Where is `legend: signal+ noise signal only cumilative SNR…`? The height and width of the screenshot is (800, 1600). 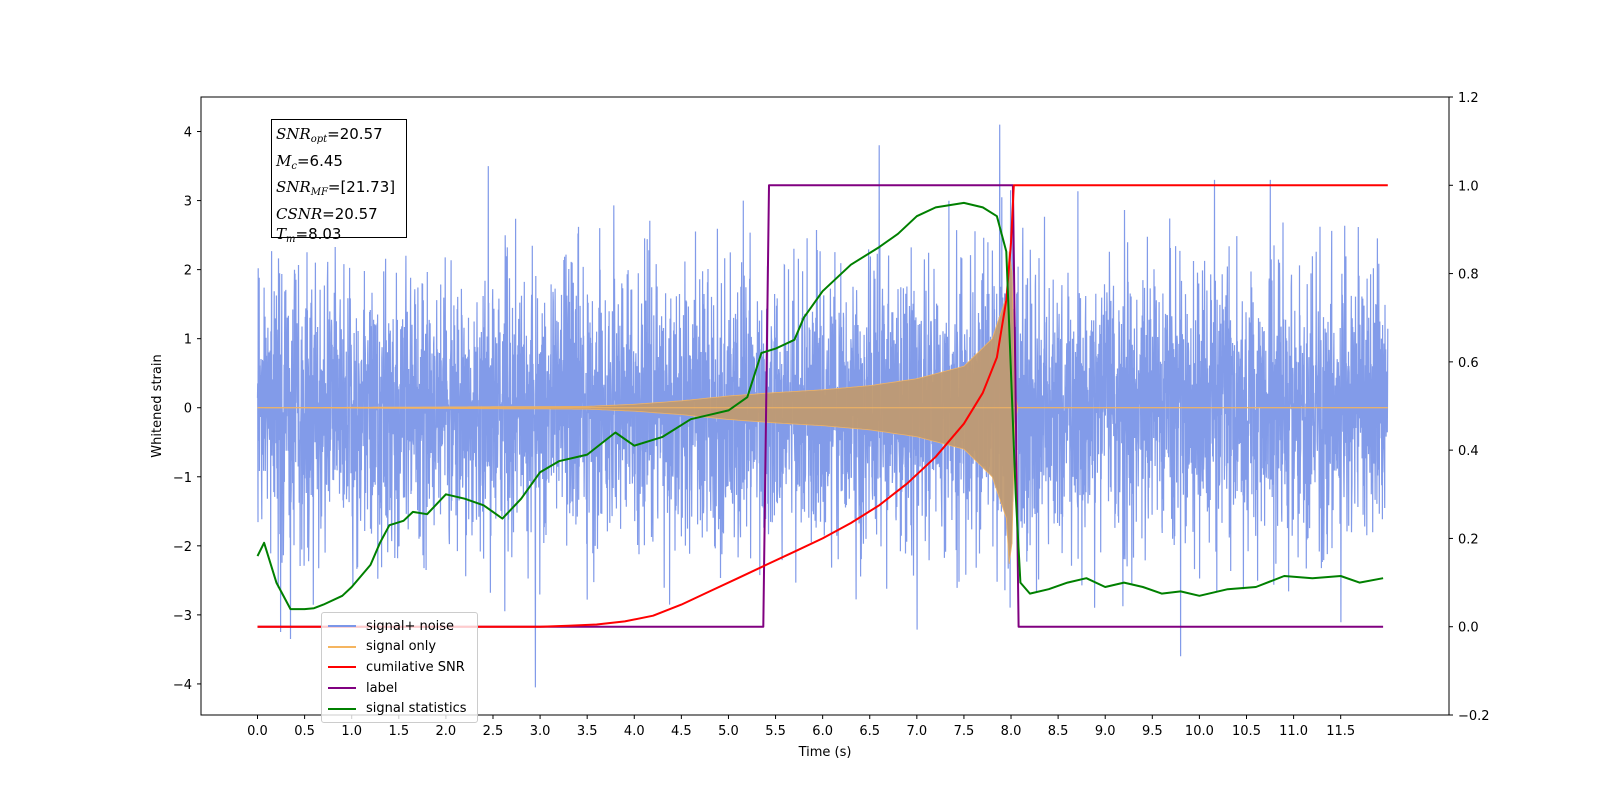 legend: signal+ noise signal only cumilative SNR… is located at coordinates (399, 667).